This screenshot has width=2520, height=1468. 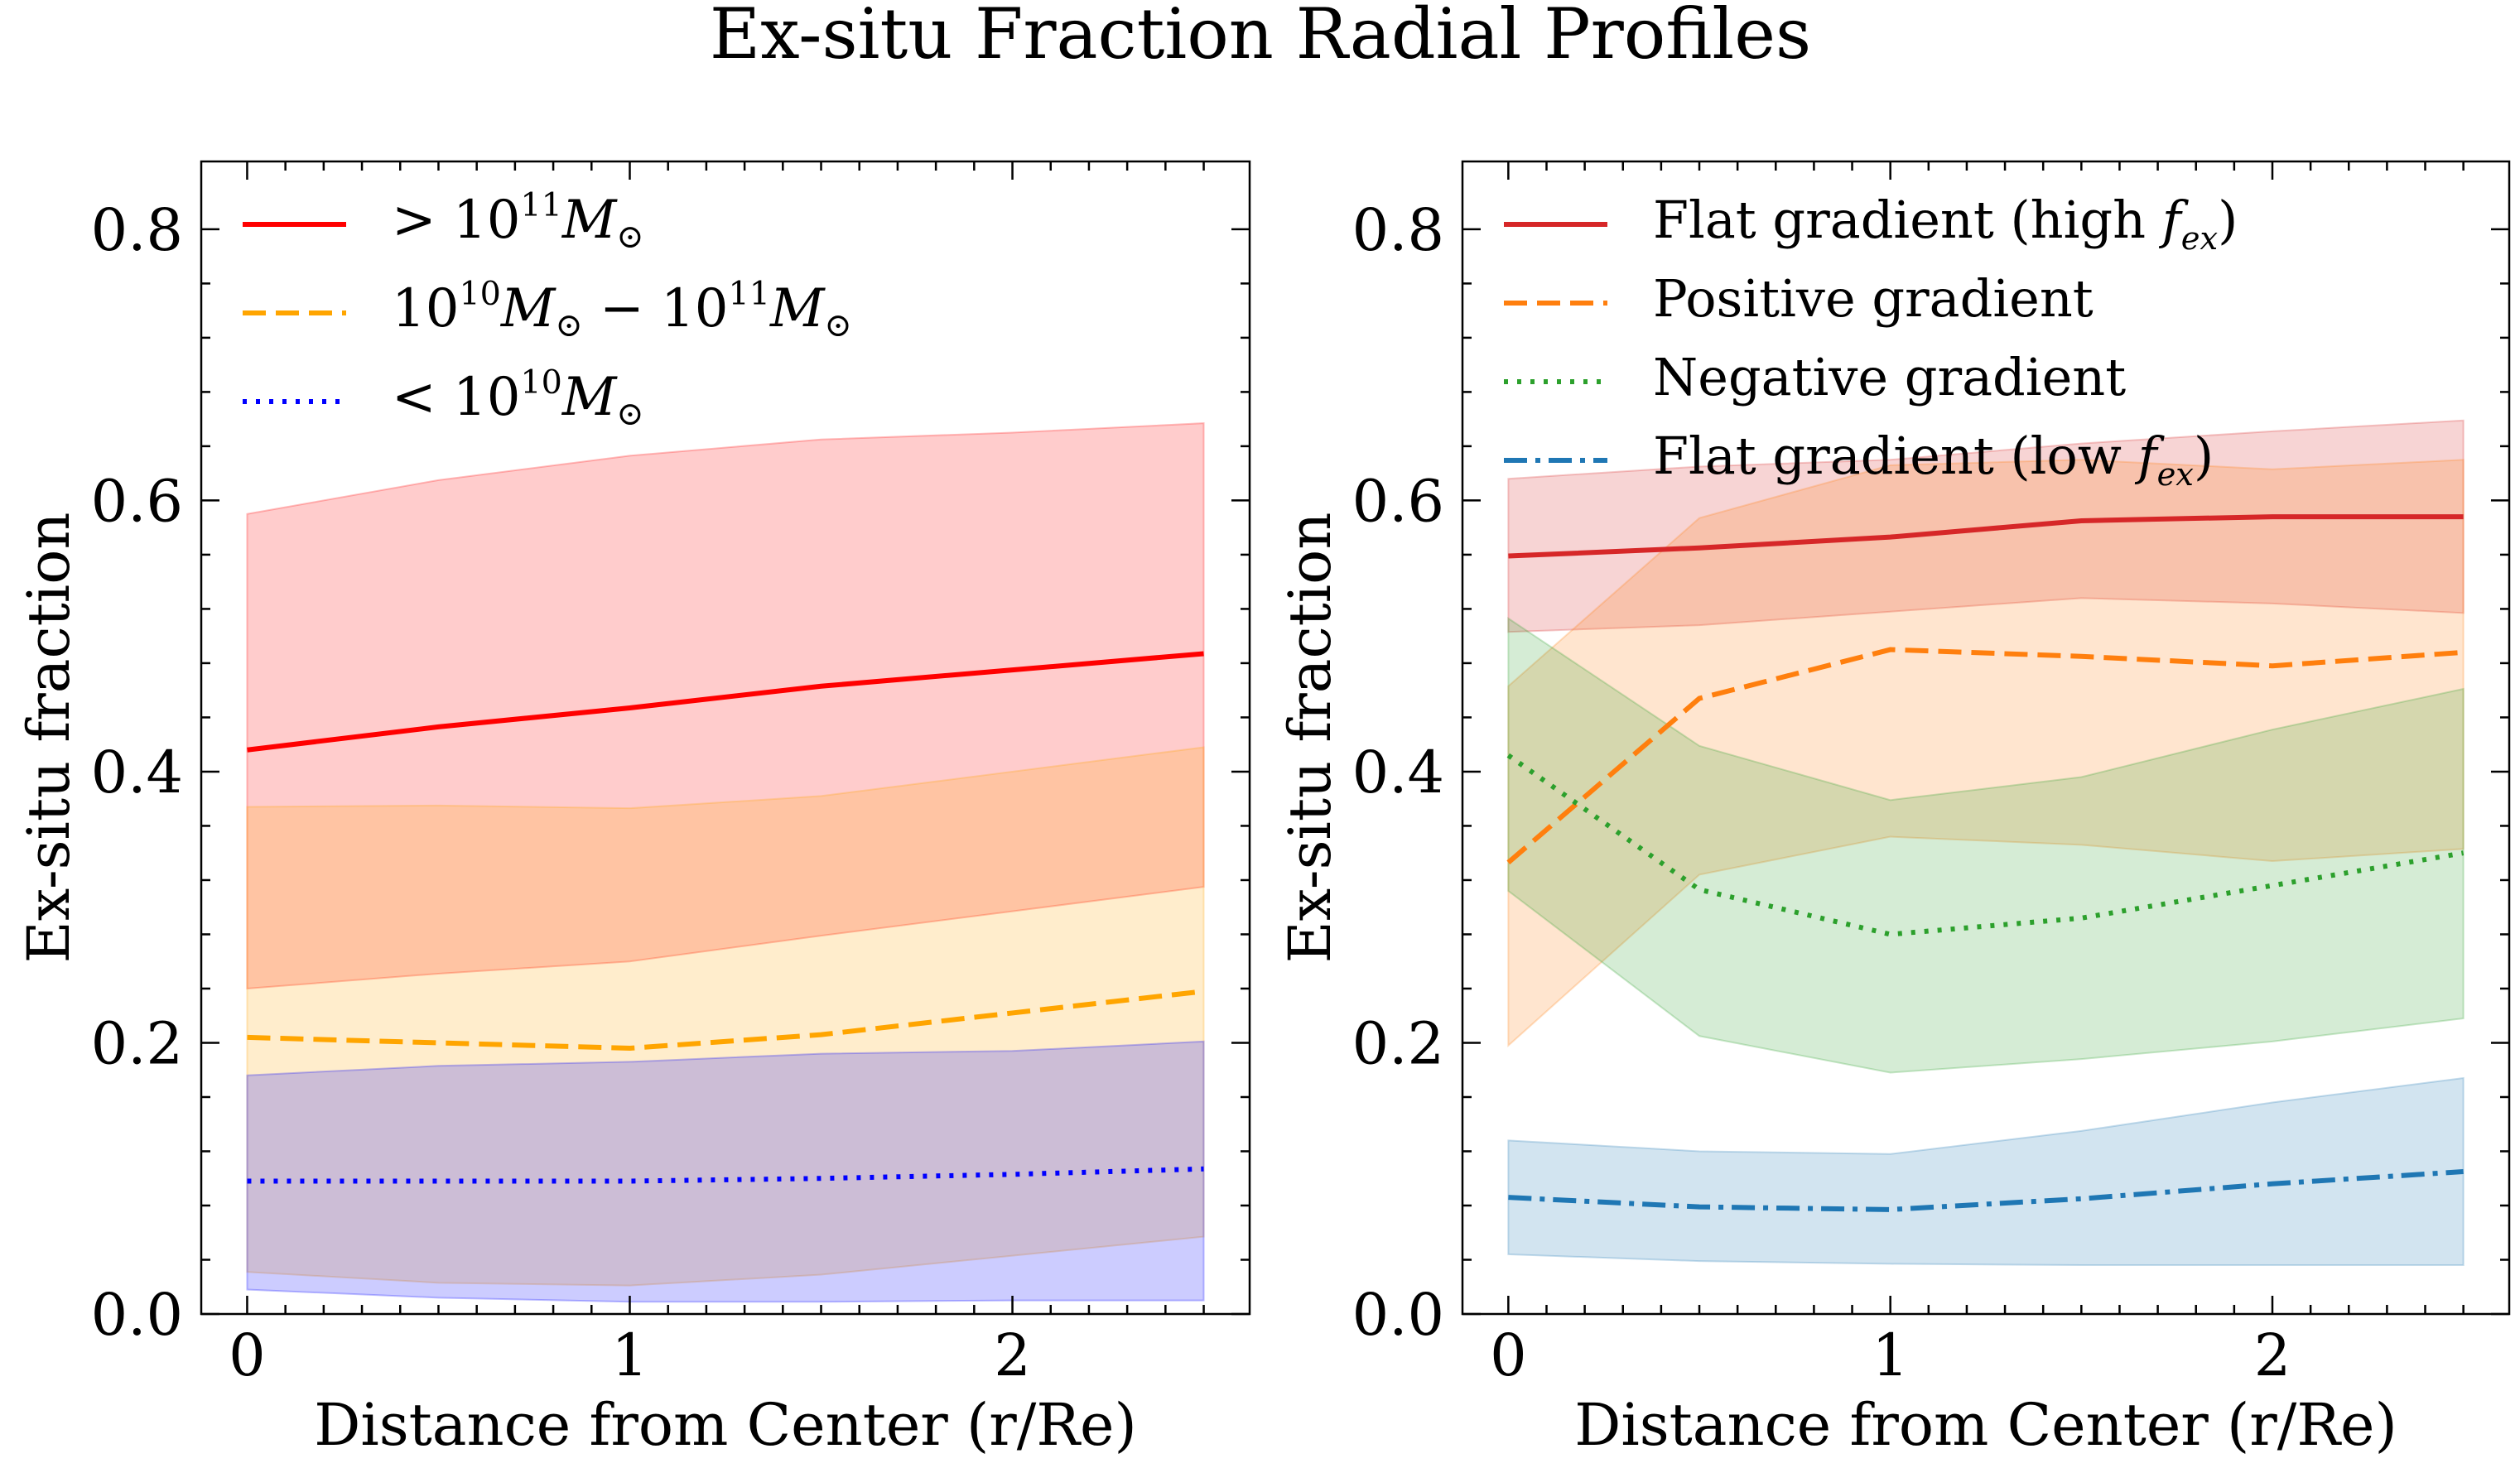 I want to click on legend-label-intermediate-mass: 1010M⊙ − 1011M⊙, so click(x=622, y=309).